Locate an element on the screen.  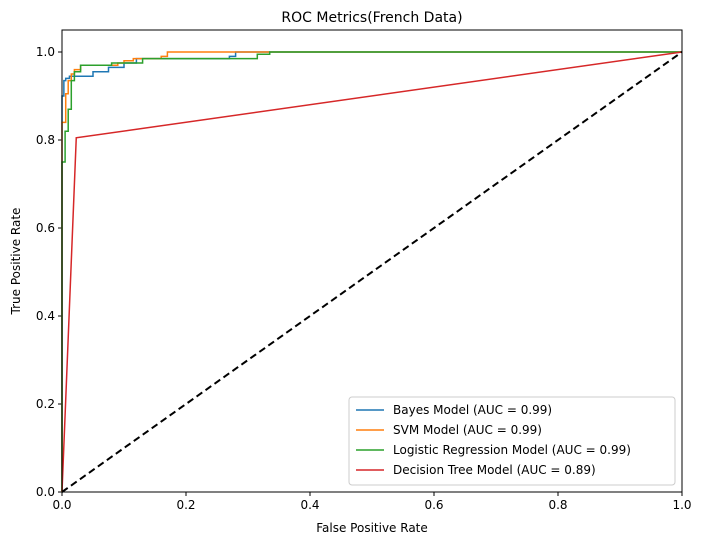
y-tick-label: 0.6 is located at coordinates (45, 228).